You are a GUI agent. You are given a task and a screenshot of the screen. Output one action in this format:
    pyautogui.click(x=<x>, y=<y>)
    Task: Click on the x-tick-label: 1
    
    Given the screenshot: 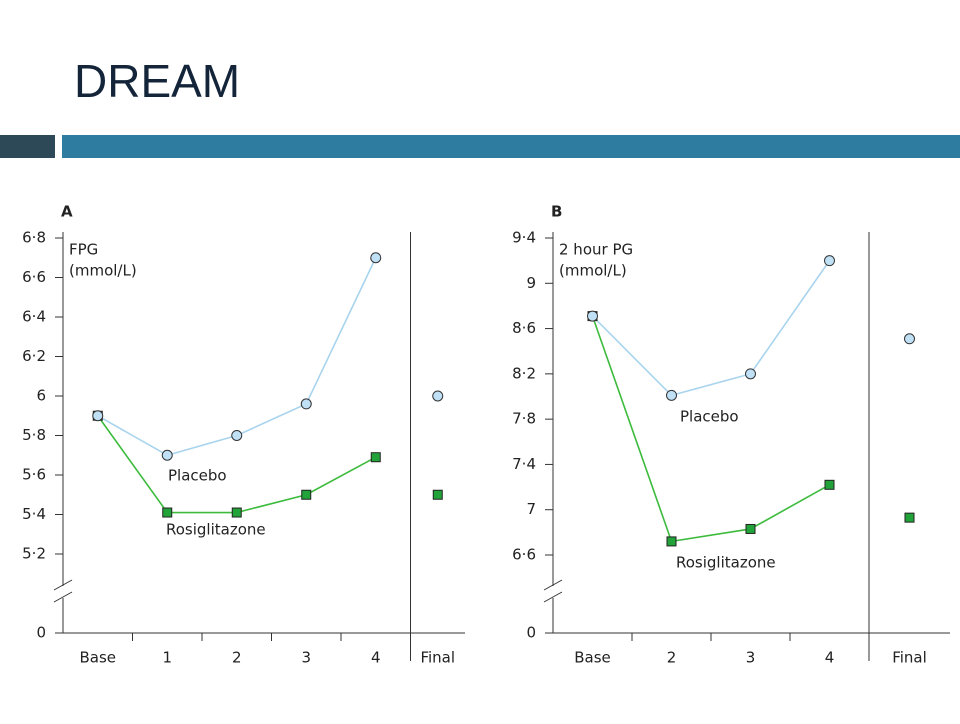 What is the action you would take?
    pyautogui.click(x=167, y=658)
    